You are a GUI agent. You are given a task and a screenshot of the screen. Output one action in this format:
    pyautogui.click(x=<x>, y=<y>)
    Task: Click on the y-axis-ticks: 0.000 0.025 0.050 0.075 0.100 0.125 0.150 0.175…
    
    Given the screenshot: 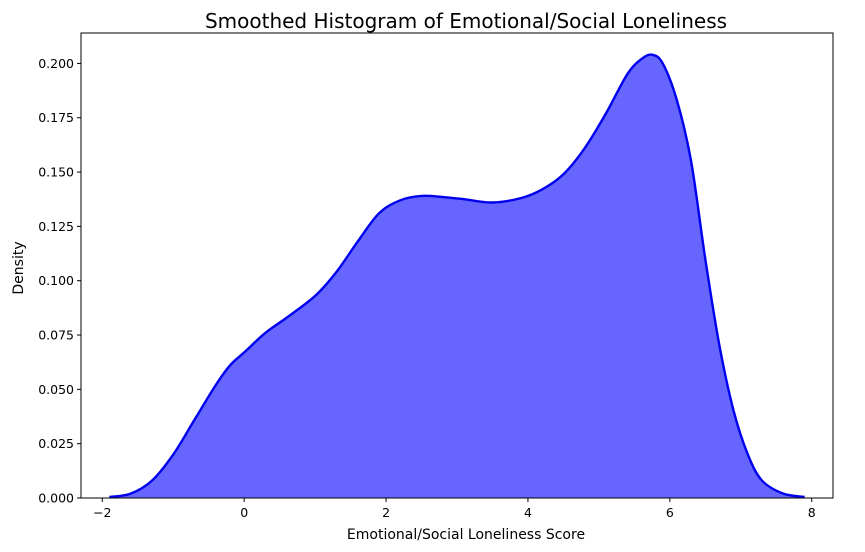 What is the action you would take?
    pyautogui.click(x=59, y=281)
    